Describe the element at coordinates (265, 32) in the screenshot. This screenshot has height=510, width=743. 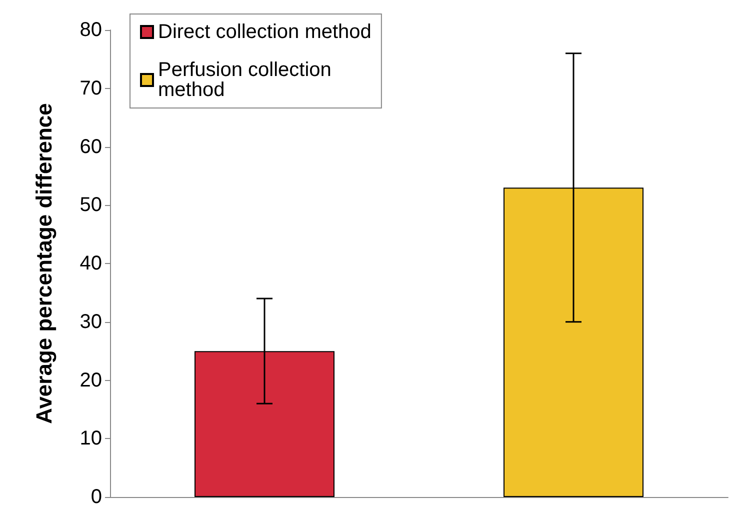
I see `legend-label: Direct collection method` at that location.